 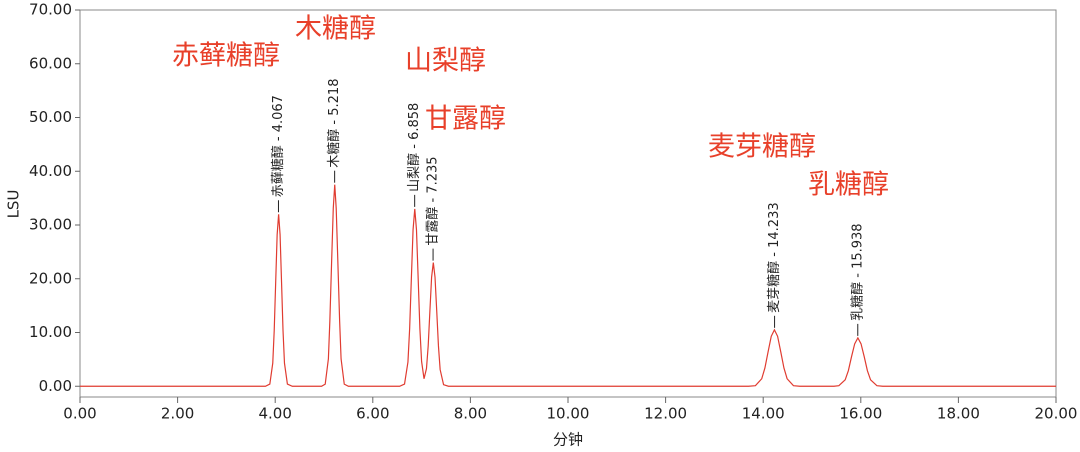 I want to click on y-tick-label: 60.00, so click(x=50, y=63).